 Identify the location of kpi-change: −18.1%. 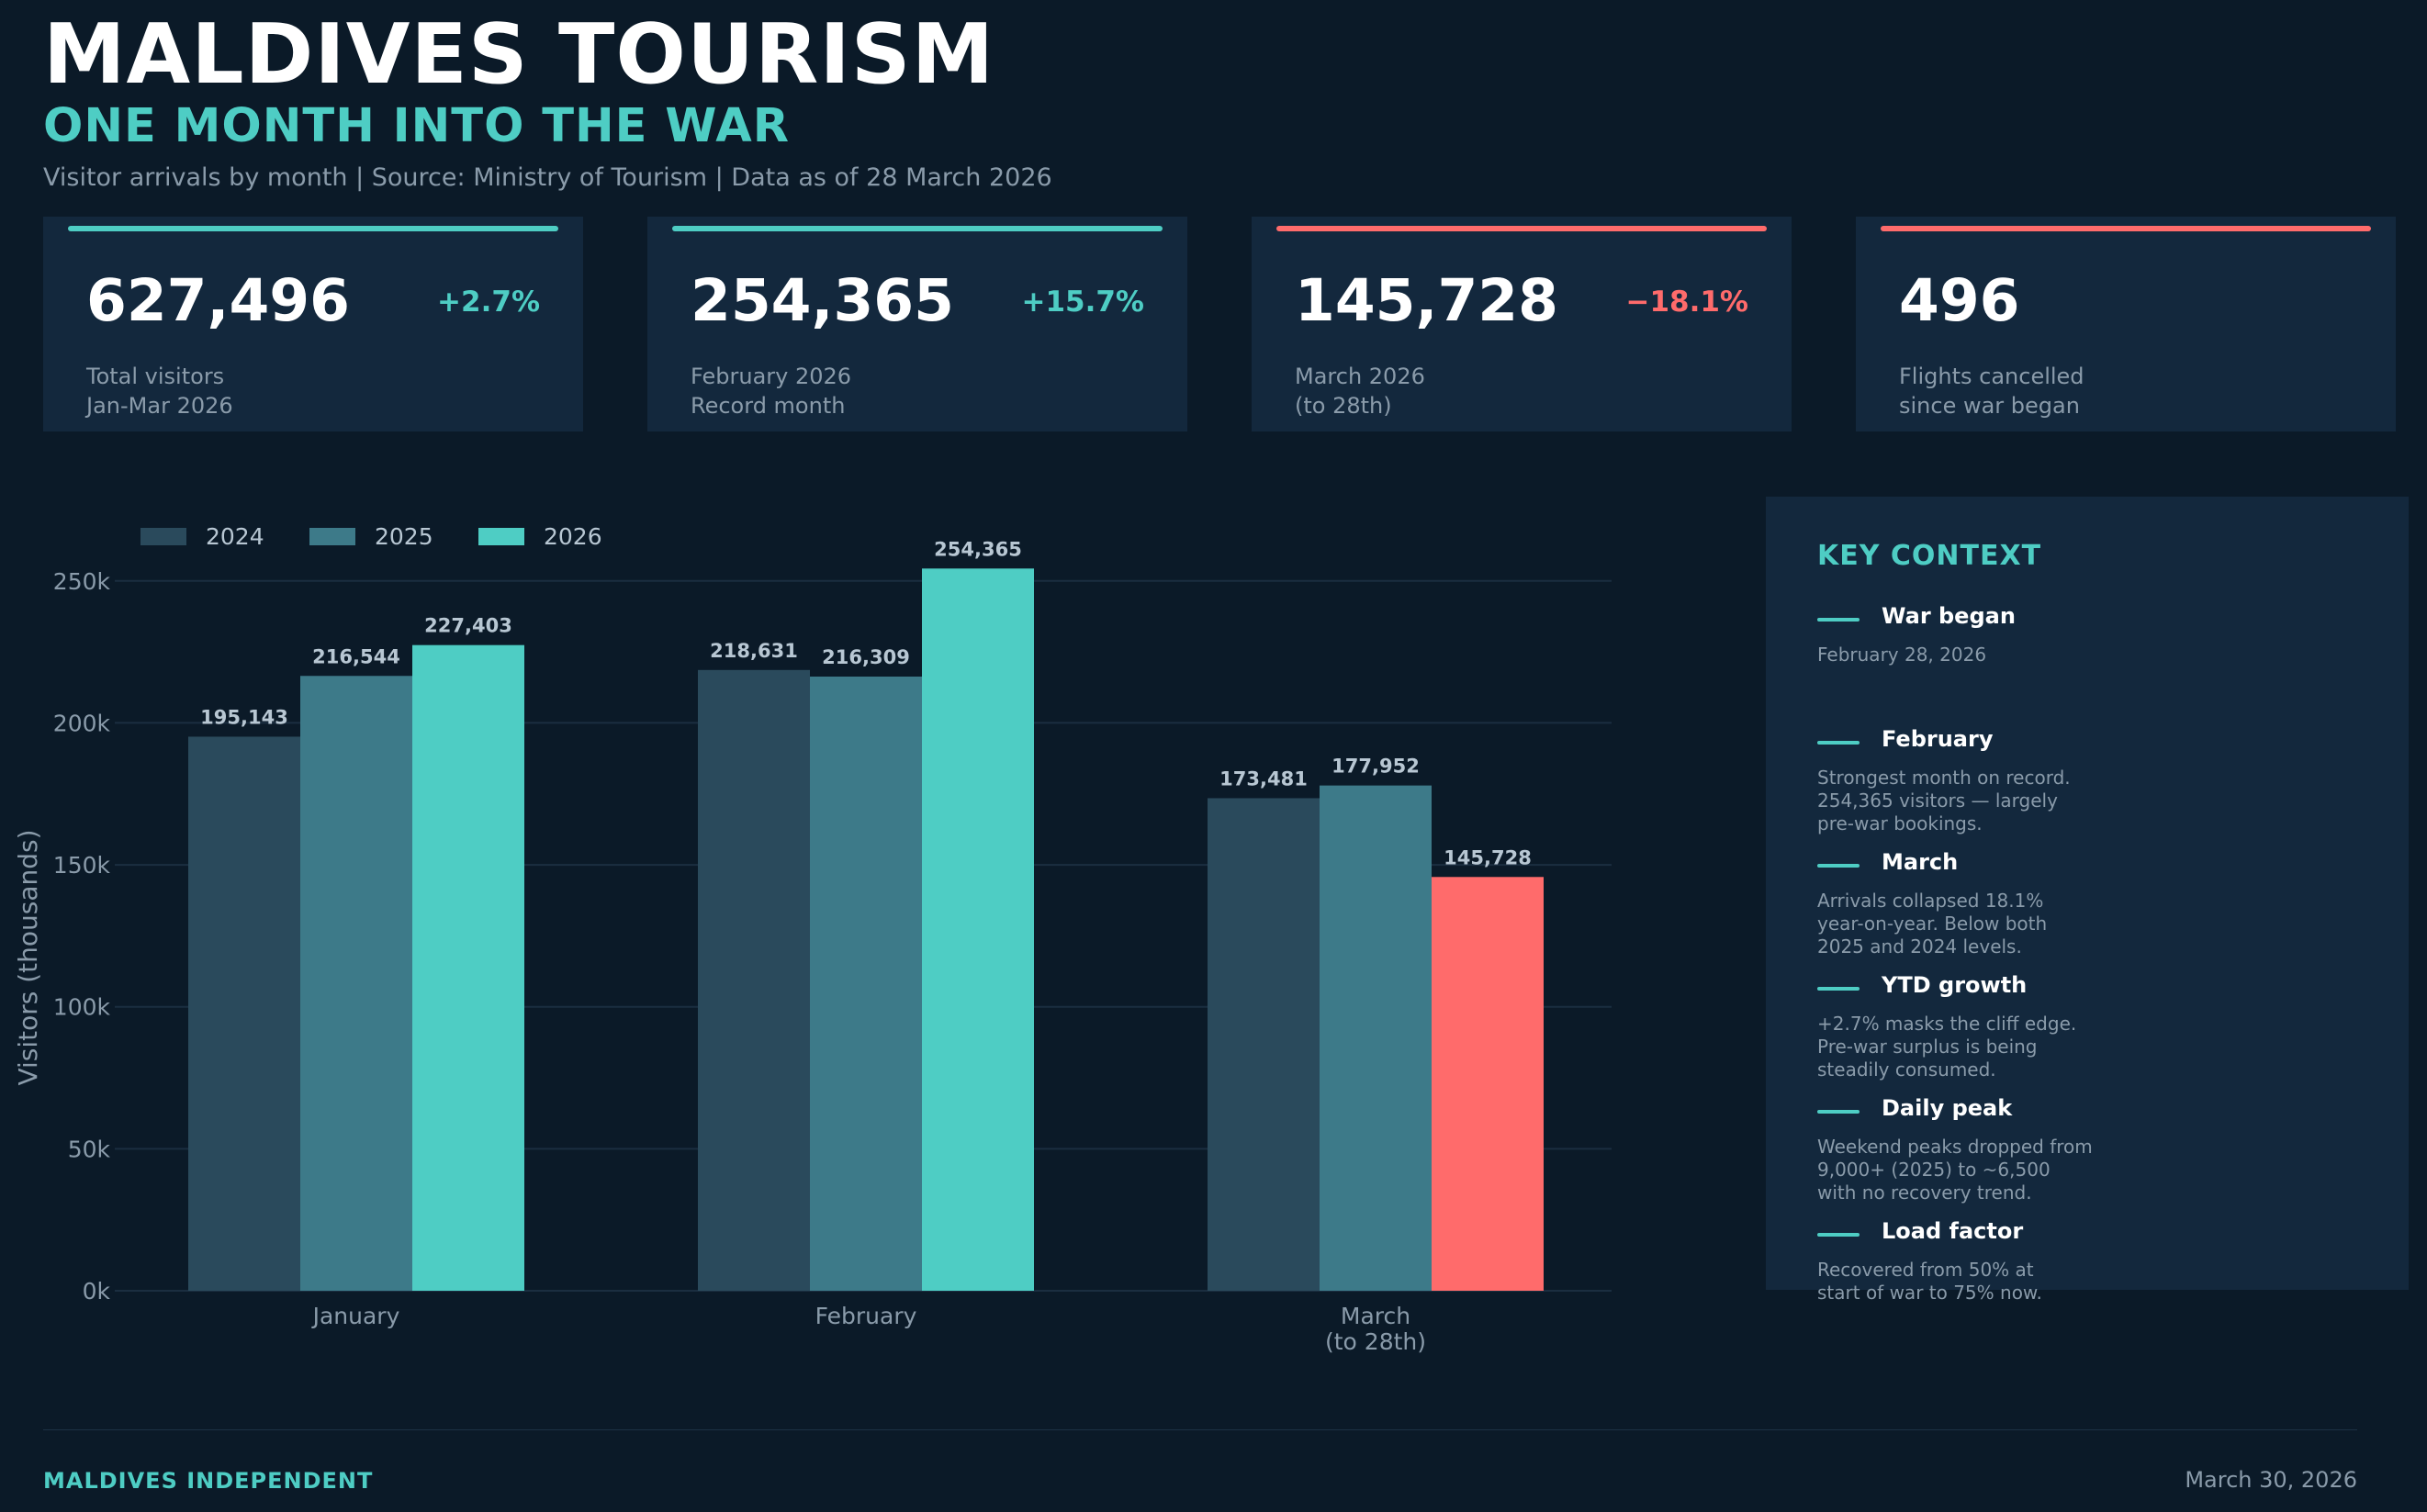
(1686, 302).